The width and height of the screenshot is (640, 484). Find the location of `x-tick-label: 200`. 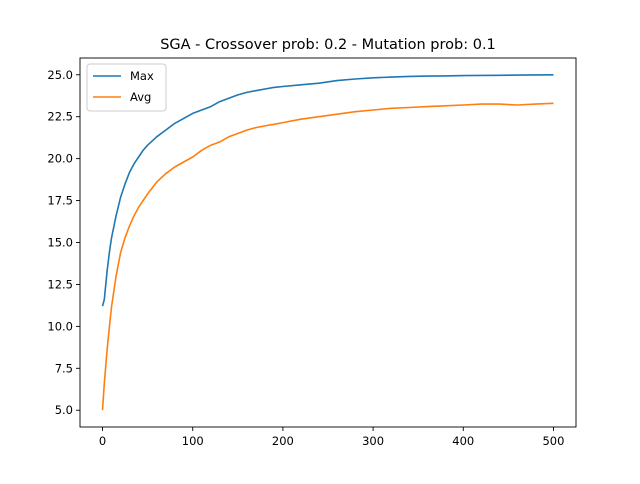

x-tick-label: 200 is located at coordinates (283, 441).